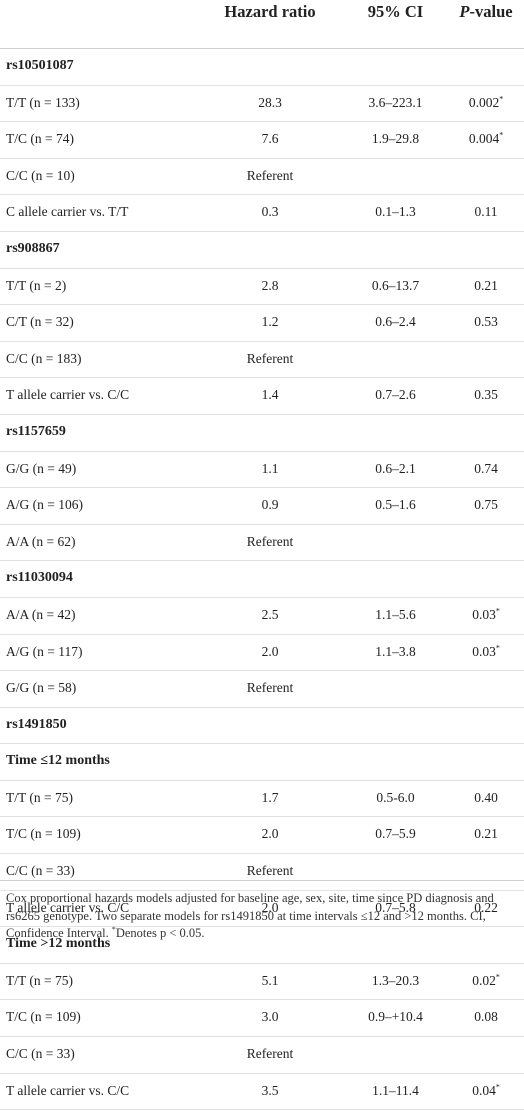 The width and height of the screenshot is (524, 1110). I want to click on table-row: T/C (n = 109) 3.0 0.9–+10.4 0.08, so click(262, 1019).